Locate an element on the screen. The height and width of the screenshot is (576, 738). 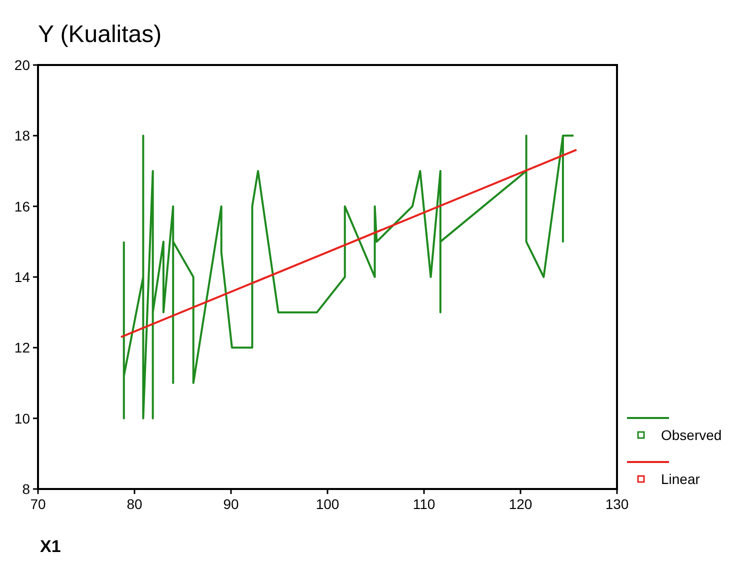
chart-title: Y (Kualitas) is located at coordinates (100, 34).